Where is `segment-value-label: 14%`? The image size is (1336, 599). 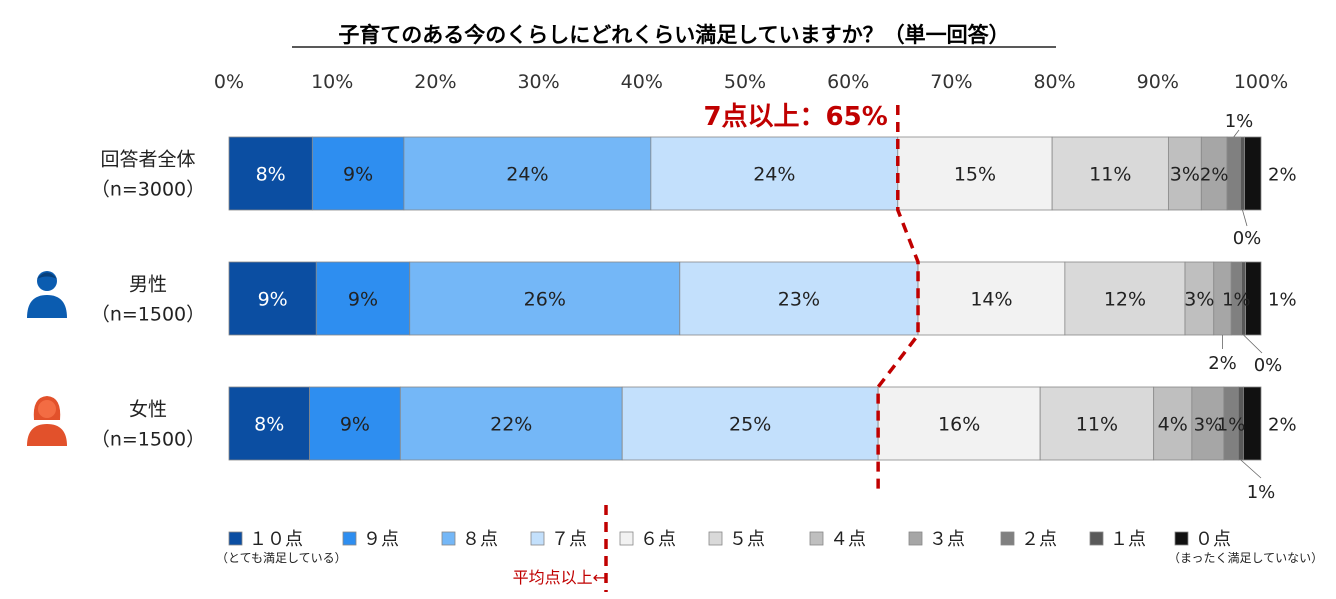 segment-value-label: 14% is located at coordinates (991, 300).